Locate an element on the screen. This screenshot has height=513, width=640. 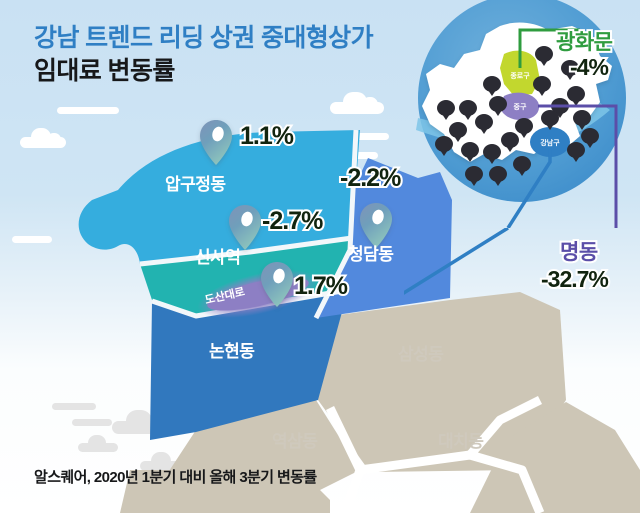
map-pin-apgujeong is located at coordinates (216, 142).